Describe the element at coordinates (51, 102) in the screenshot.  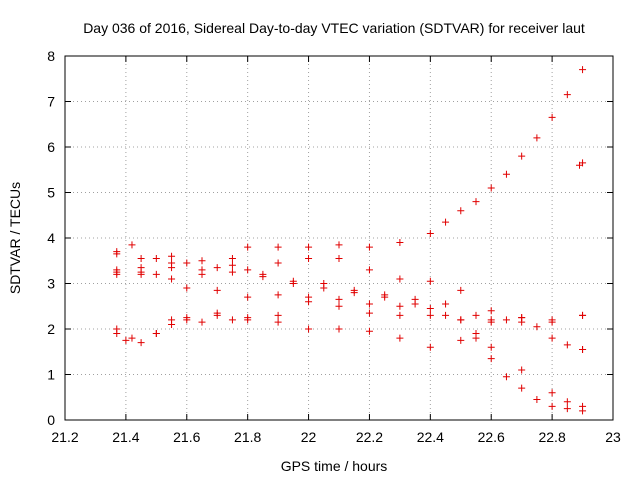
I see `y-tick-label: 7` at that location.